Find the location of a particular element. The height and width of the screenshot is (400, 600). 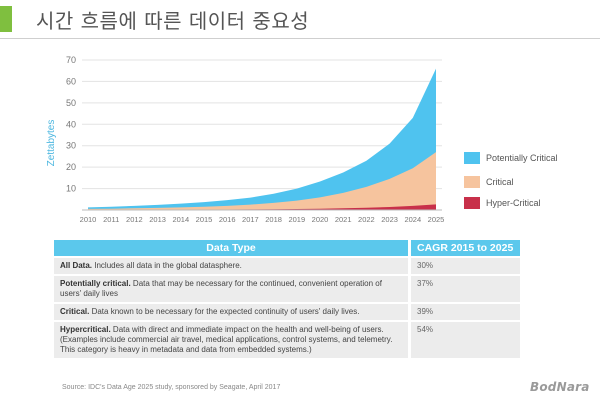

x-tick-label: 2012 is located at coordinates (134, 219).